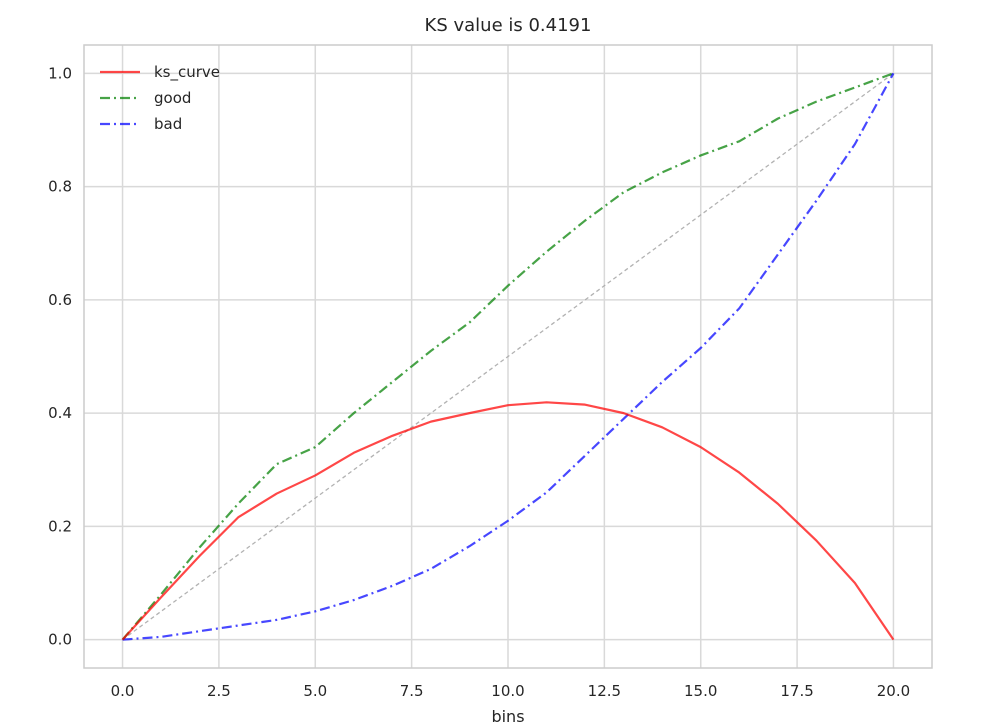 The width and height of the screenshot is (1008, 728). Describe the element at coordinates (60, 300) in the screenshot. I see `y-tick-label: 0.6` at that location.